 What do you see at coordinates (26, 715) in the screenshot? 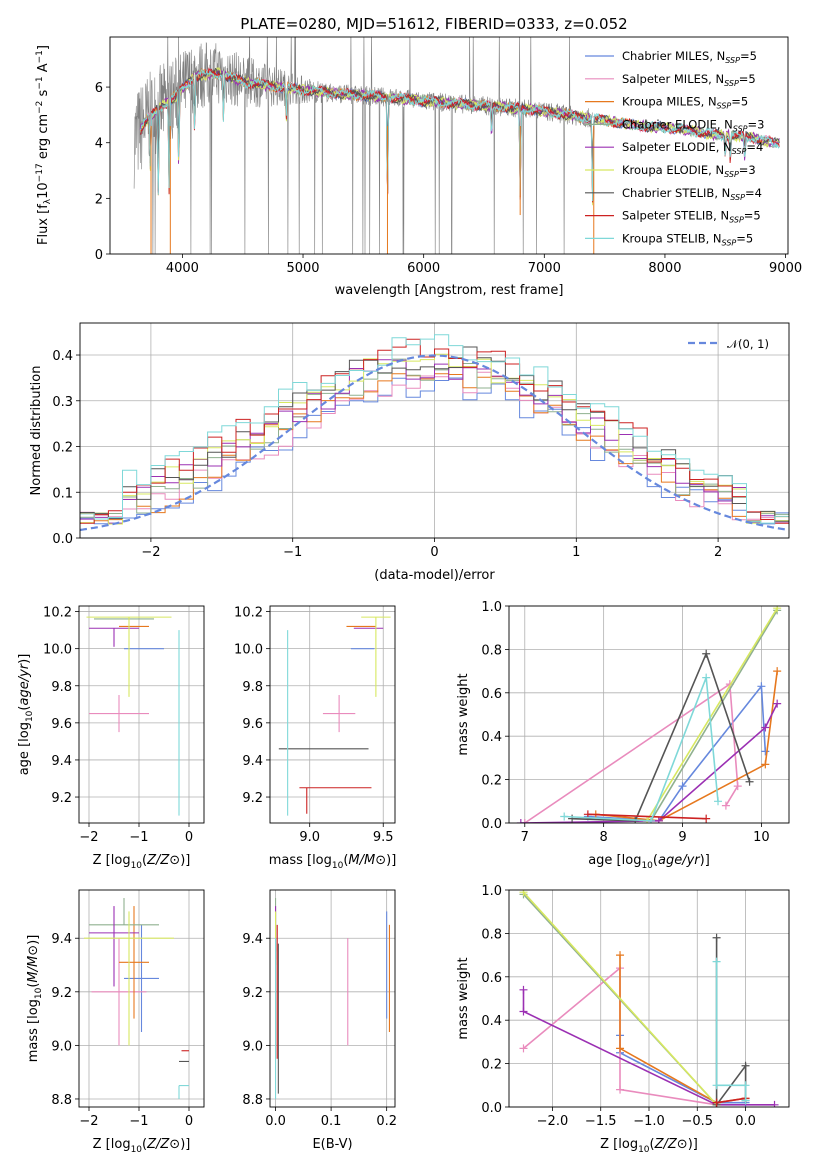
I see `y-axis-label: age [log10(age/yr)]` at bounding box center [26, 715].